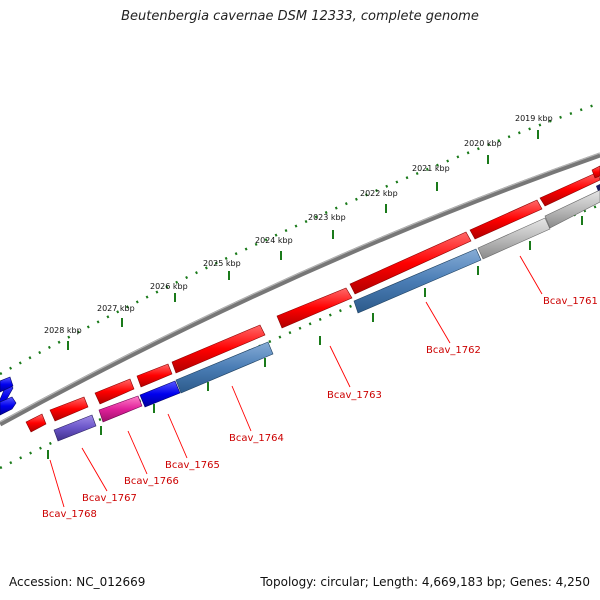 The width and height of the screenshot is (600, 600). Describe the element at coordinates (109, 498) in the screenshot. I see `gene-label: Bcav_1767` at that location.